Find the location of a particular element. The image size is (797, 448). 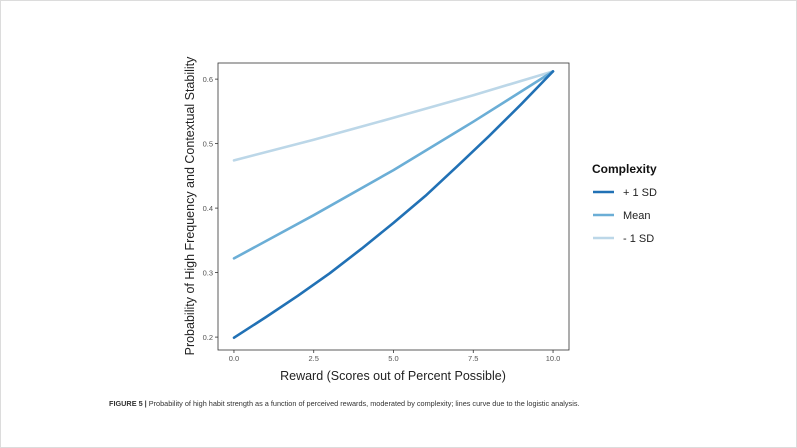

legend-items: + 1 SD Mean - 1 SD is located at coordinates (625, 216).